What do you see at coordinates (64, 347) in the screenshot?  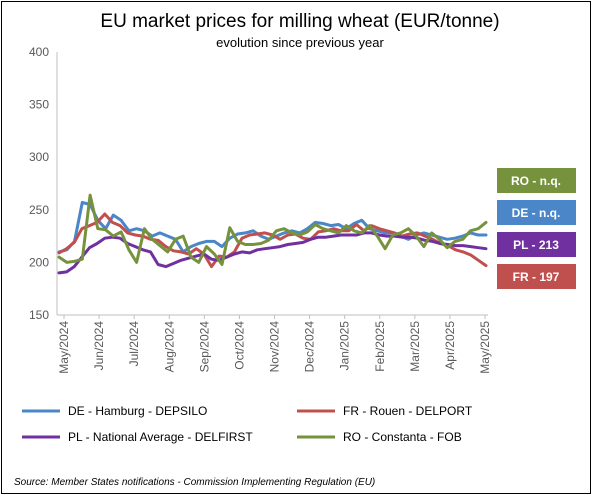 I see `x-tick-label: May/2024` at bounding box center [64, 347].